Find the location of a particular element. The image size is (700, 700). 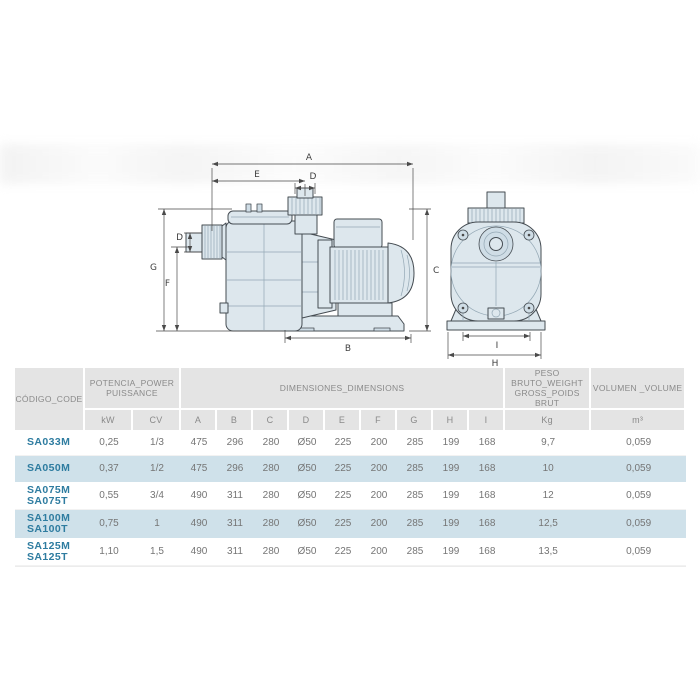

product-code-cell: SA125M SA125T is located at coordinates (50, 552).